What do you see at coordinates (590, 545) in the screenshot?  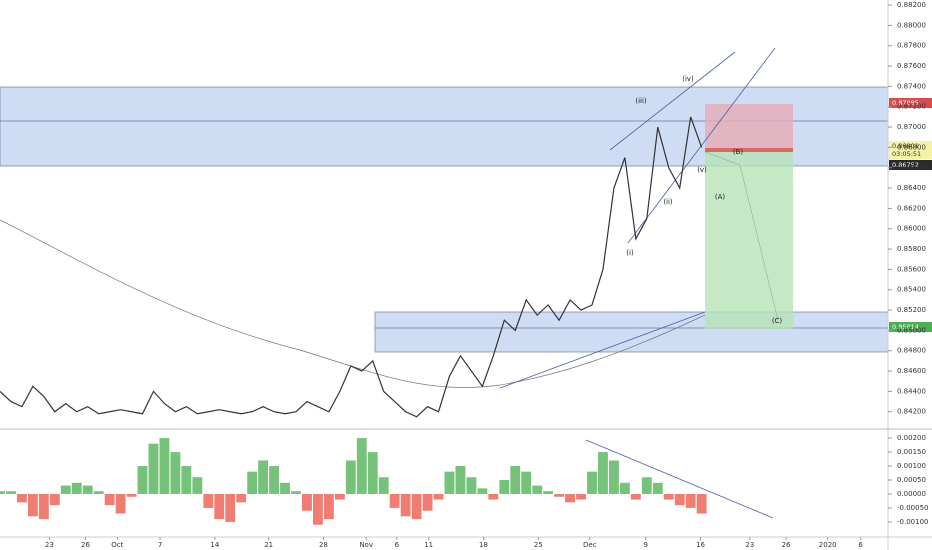 I see `x-tick-label: Dec` at bounding box center [590, 545].